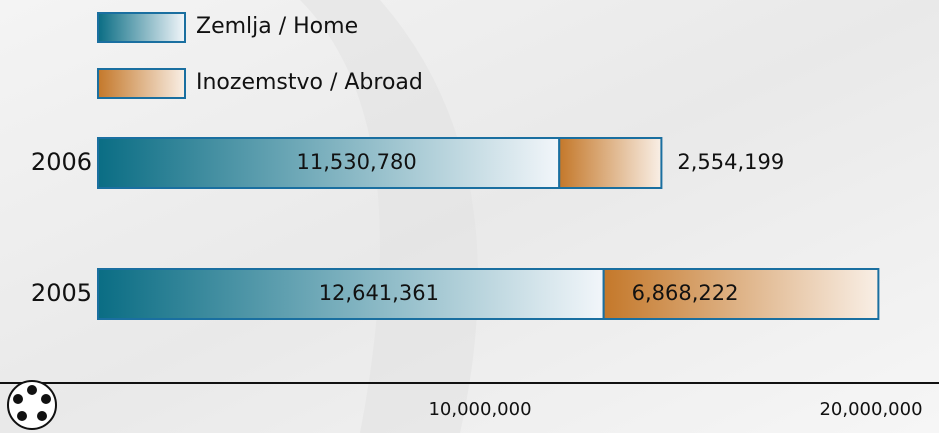  What do you see at coordinates (870, 409) in the screenshot?
I see `x-tick-label: 20,000,000` at bounding box center [870, 409].